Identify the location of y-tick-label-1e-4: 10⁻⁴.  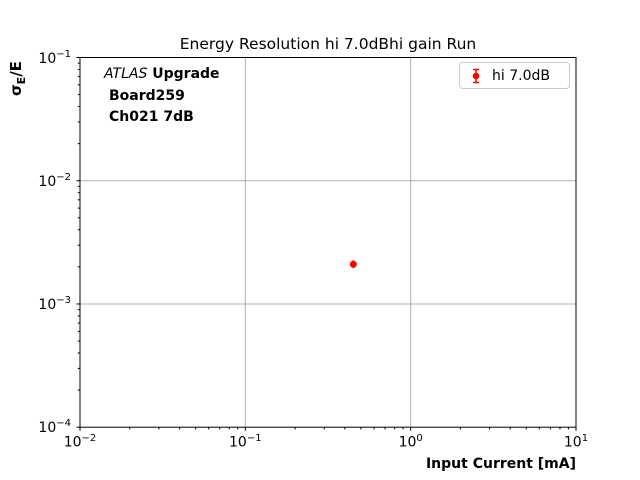
(54, 427).